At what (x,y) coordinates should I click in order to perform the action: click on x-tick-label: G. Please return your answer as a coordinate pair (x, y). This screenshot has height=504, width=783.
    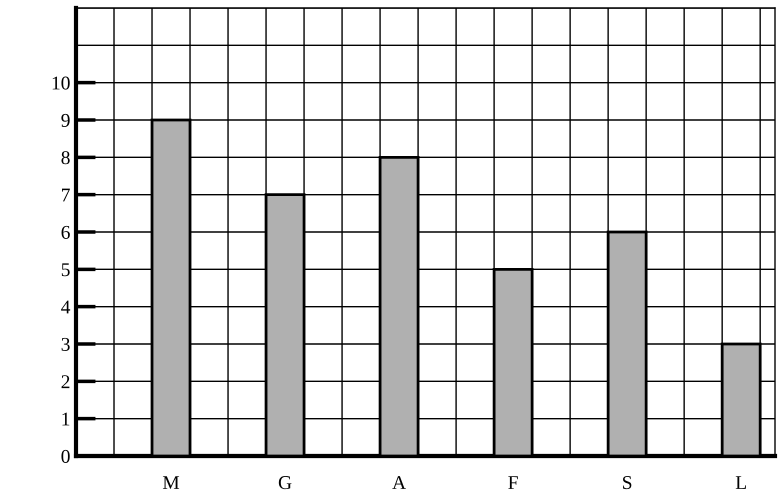
    Looking at the image, I should click on (285, 483).